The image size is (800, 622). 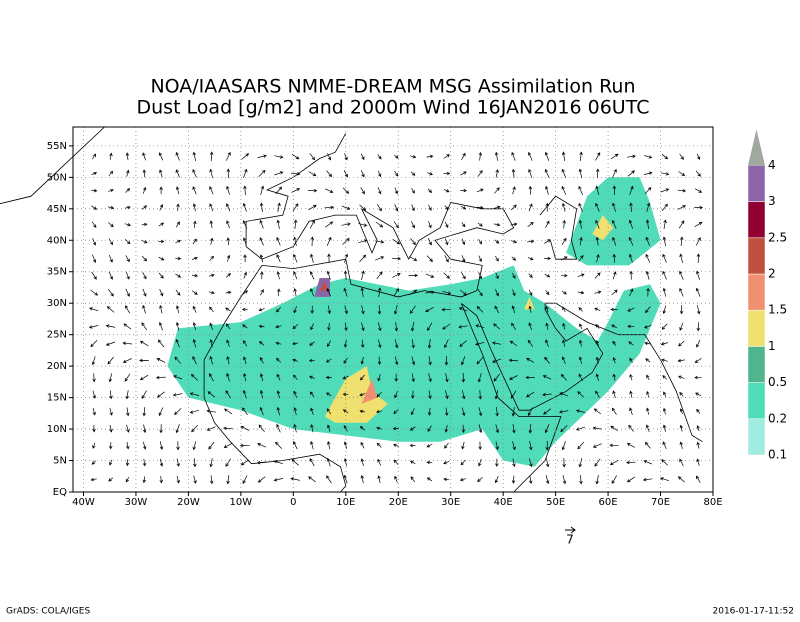 I want to click on lat-tick-label: 45N, so click(x=57, y=209).